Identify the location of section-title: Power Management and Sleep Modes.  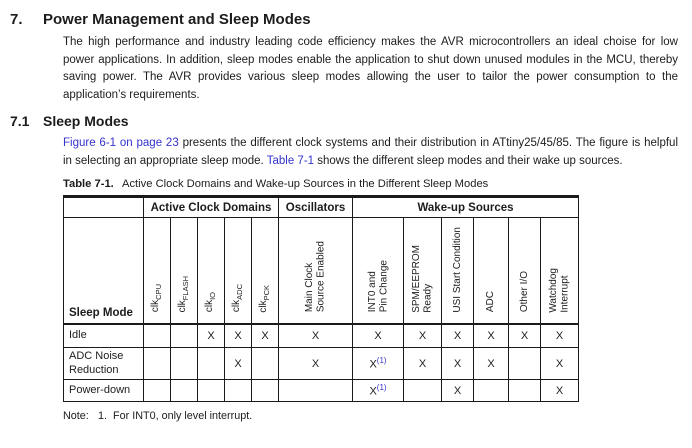
(177, 19).